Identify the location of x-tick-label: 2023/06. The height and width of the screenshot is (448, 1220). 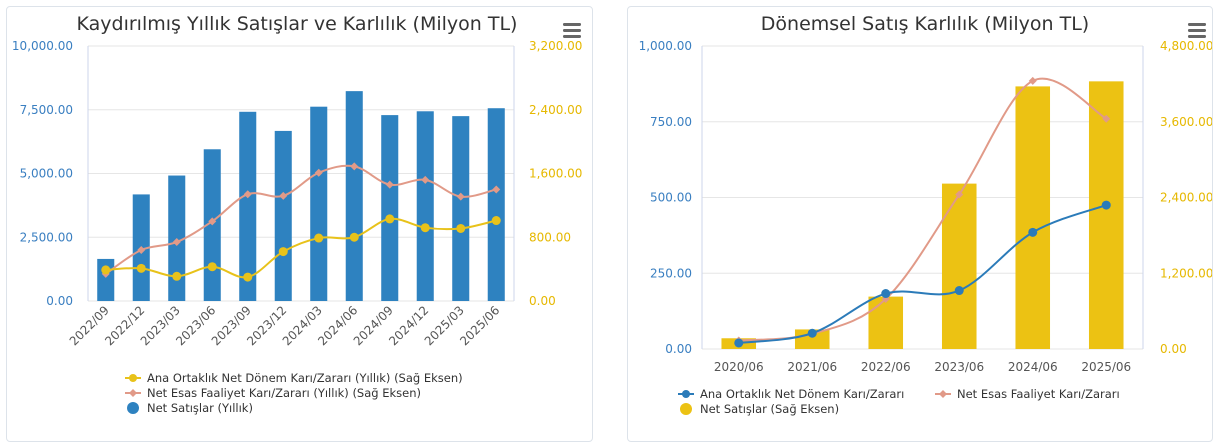
(959, 367).